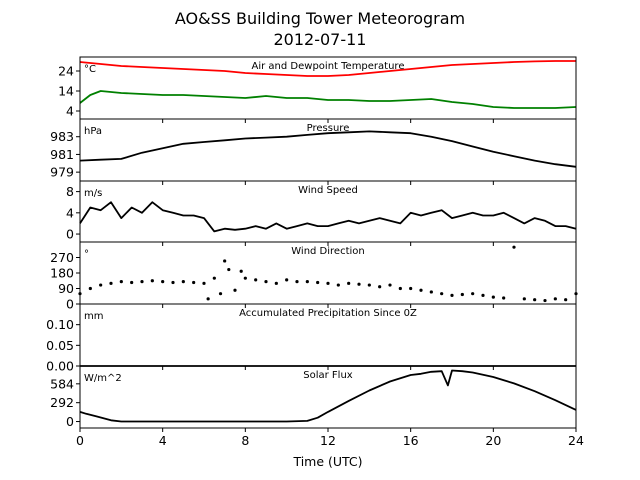 This screenshot has width=640, height=480. I want to click on panel-units: °, so click(86, 254).